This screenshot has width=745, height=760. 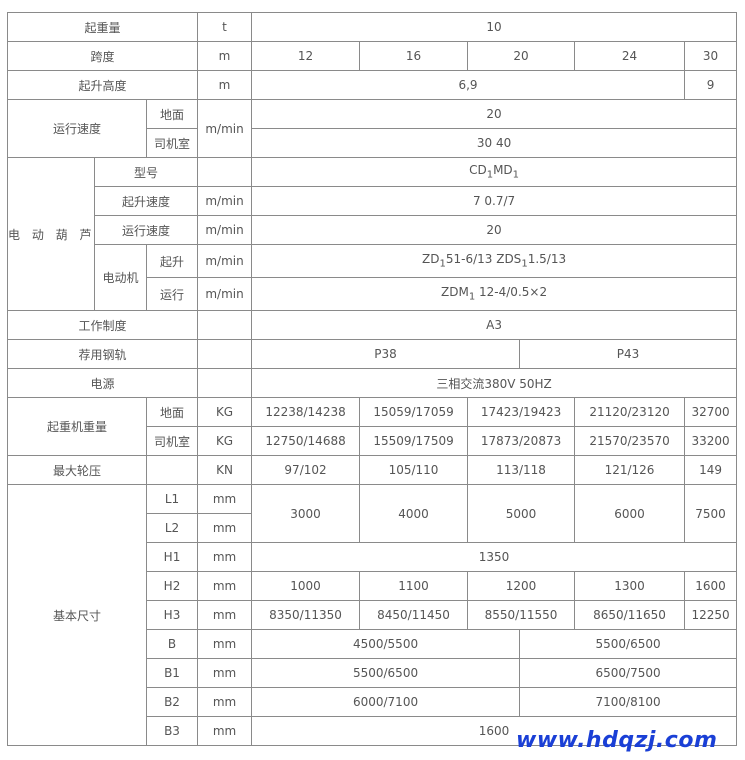 I want to click on value: 10, so click(x=494, y=27).